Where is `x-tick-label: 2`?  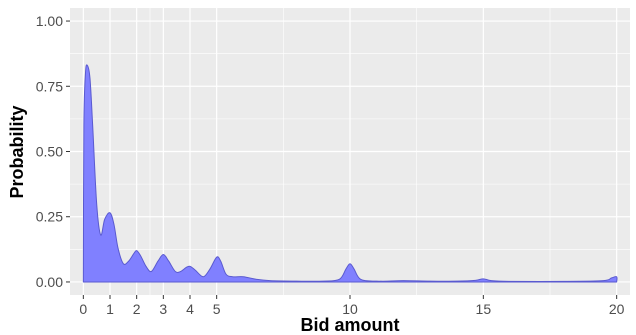
x-tick-label: 2 is located at coordinates (137, 309).